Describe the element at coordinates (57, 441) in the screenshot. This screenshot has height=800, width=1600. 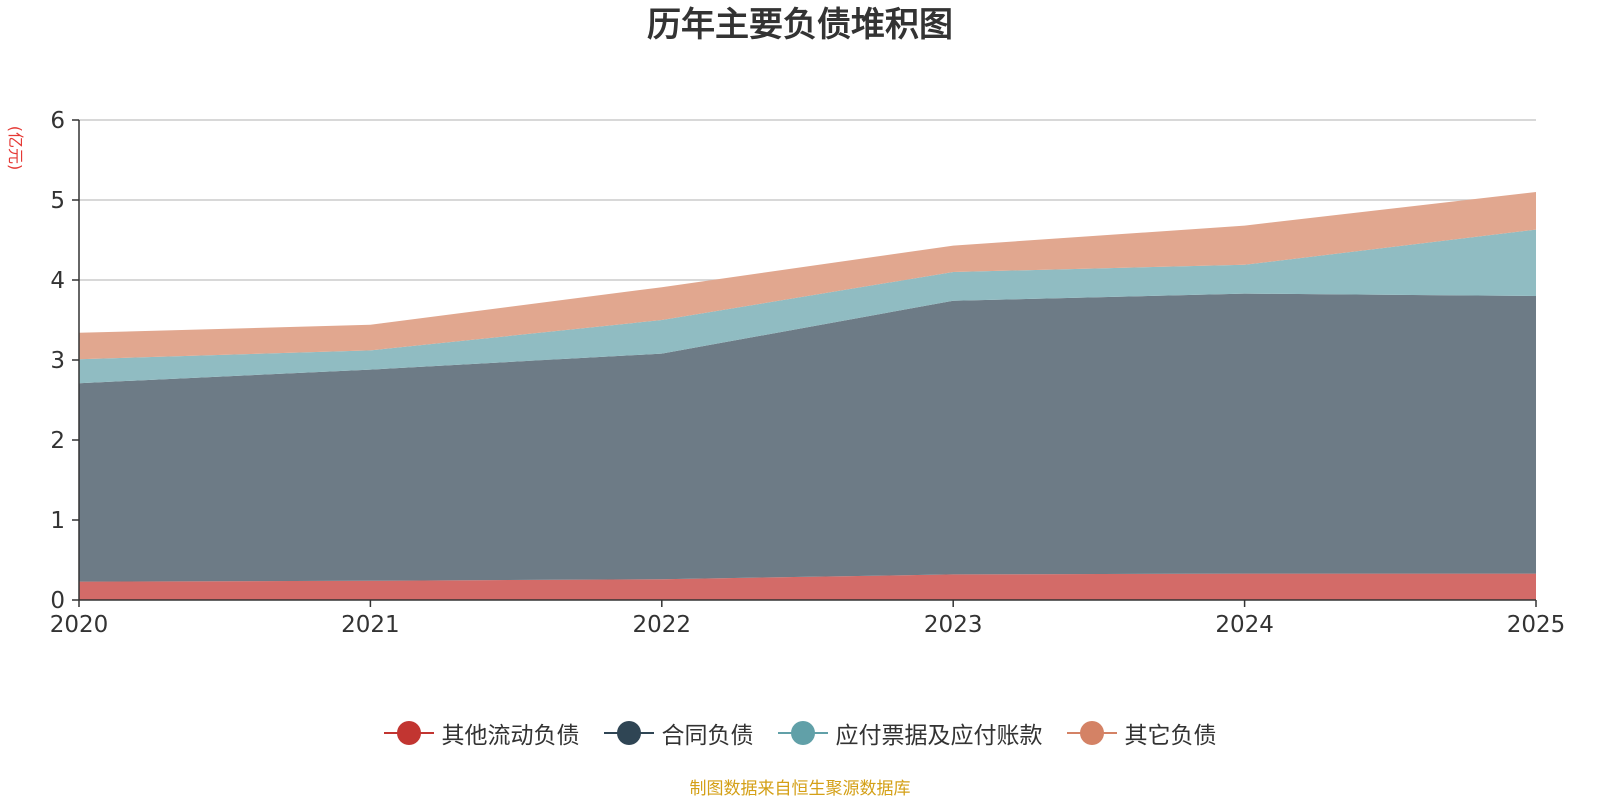
I see `y-tick-label: 2` at that location.